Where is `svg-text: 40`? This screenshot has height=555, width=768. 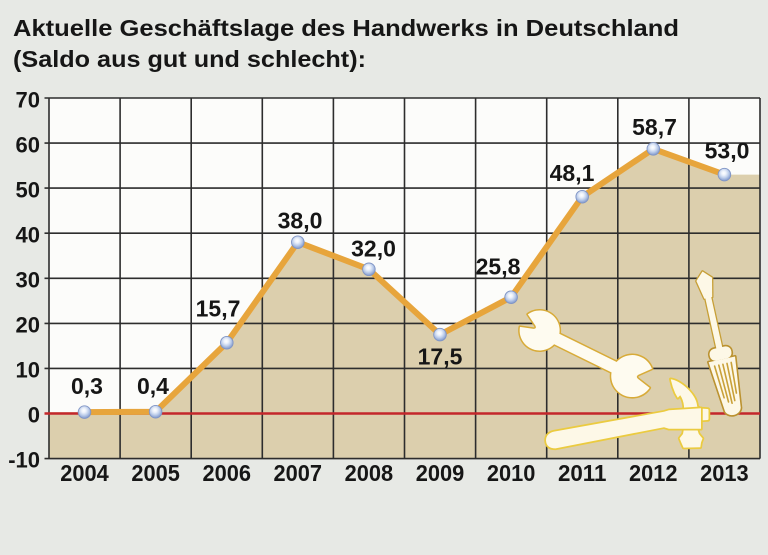 svg-text: 40 is located at coordinates (28, 235).